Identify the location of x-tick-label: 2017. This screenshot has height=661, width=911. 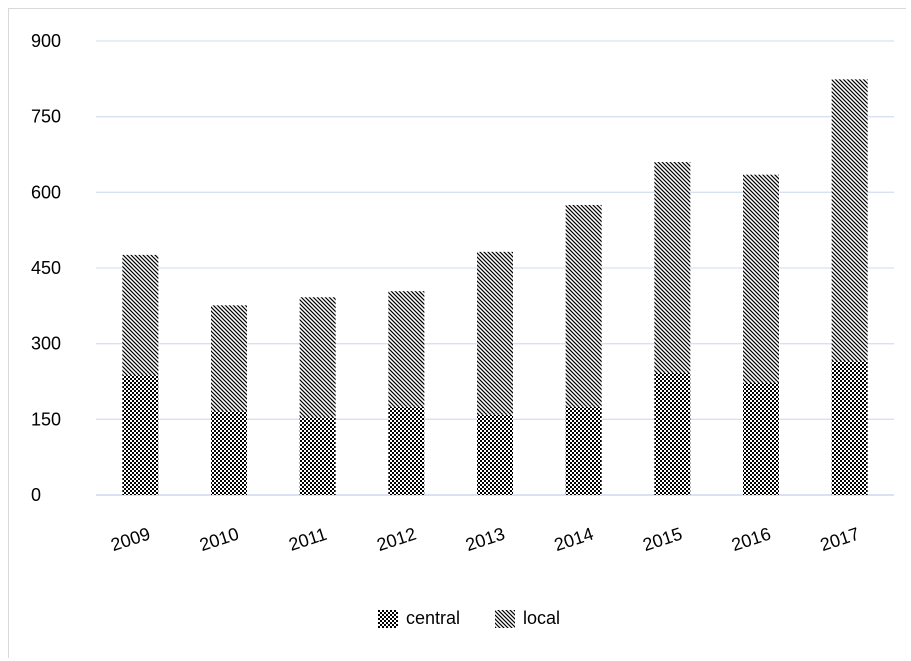
(840, 539).